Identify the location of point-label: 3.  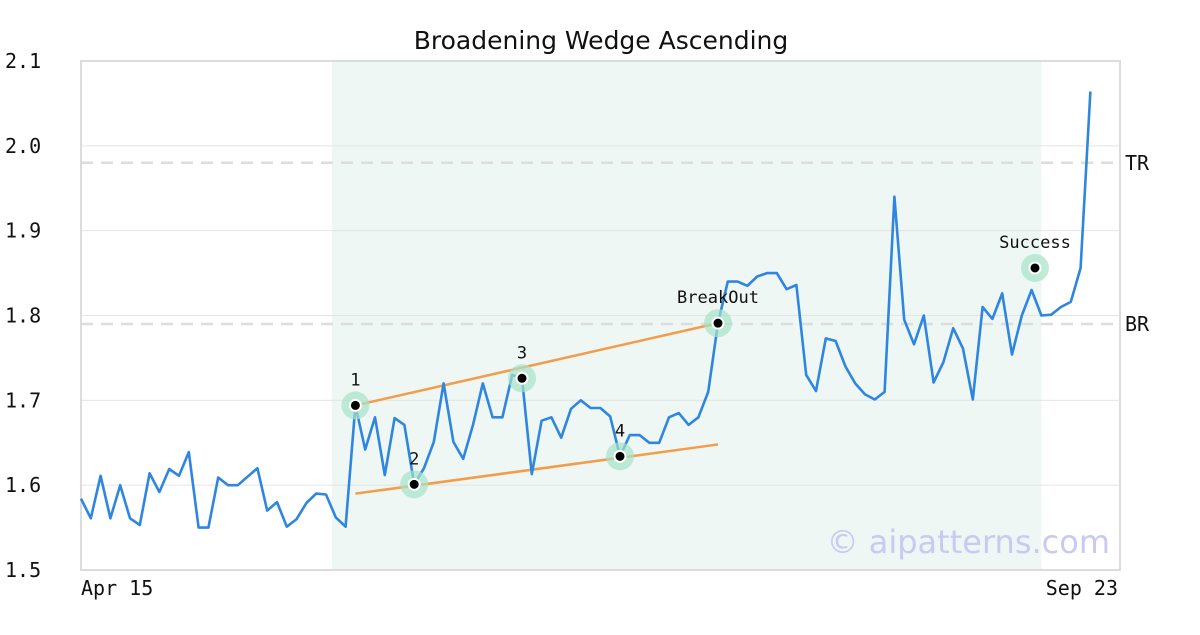
(522, 353).